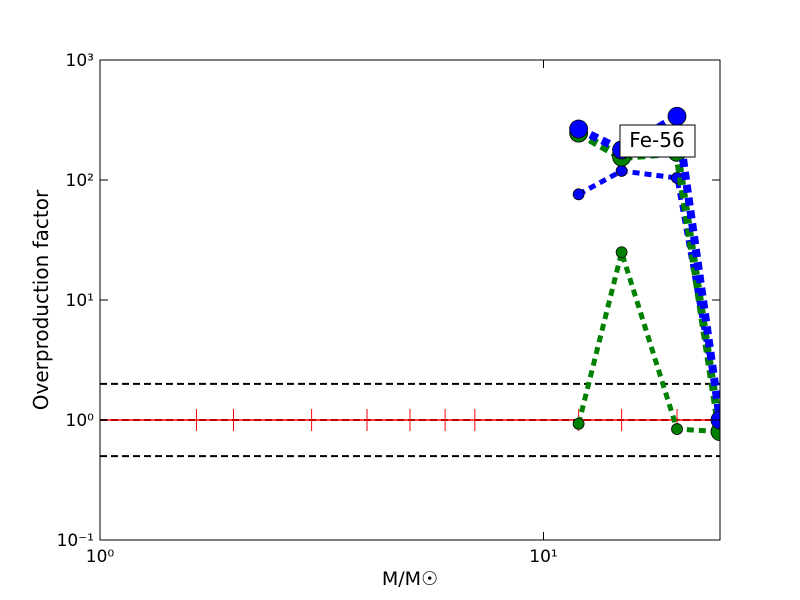 The width and height of the screenshot is (800, 600). What do you see at coordinates (543, 557) in the screenshot?
I see `x-tick-label: 10¹` at bounding box center [543, 557].